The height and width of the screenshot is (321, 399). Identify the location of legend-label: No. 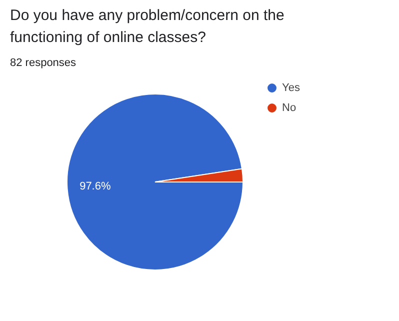
(289, 108).